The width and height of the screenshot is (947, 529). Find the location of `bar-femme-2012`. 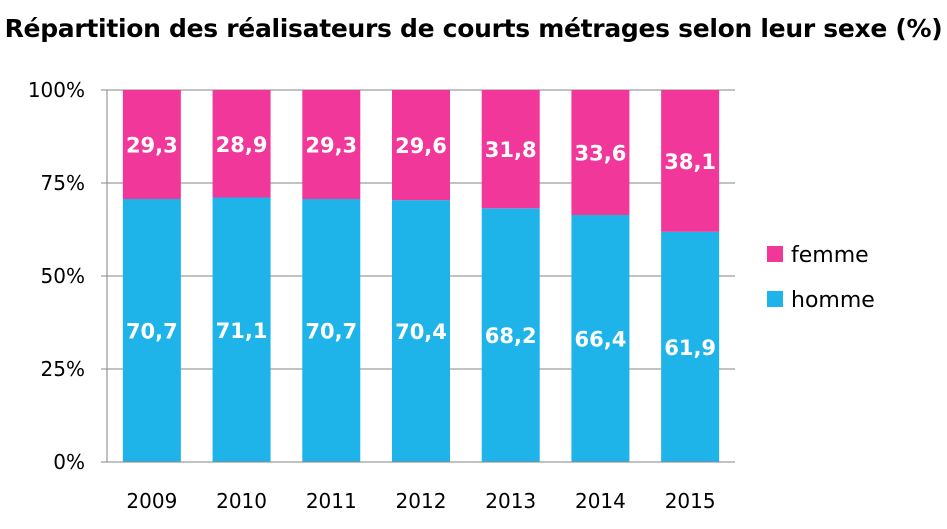

bar-femme-2012 is located at coordinates (421, 145).